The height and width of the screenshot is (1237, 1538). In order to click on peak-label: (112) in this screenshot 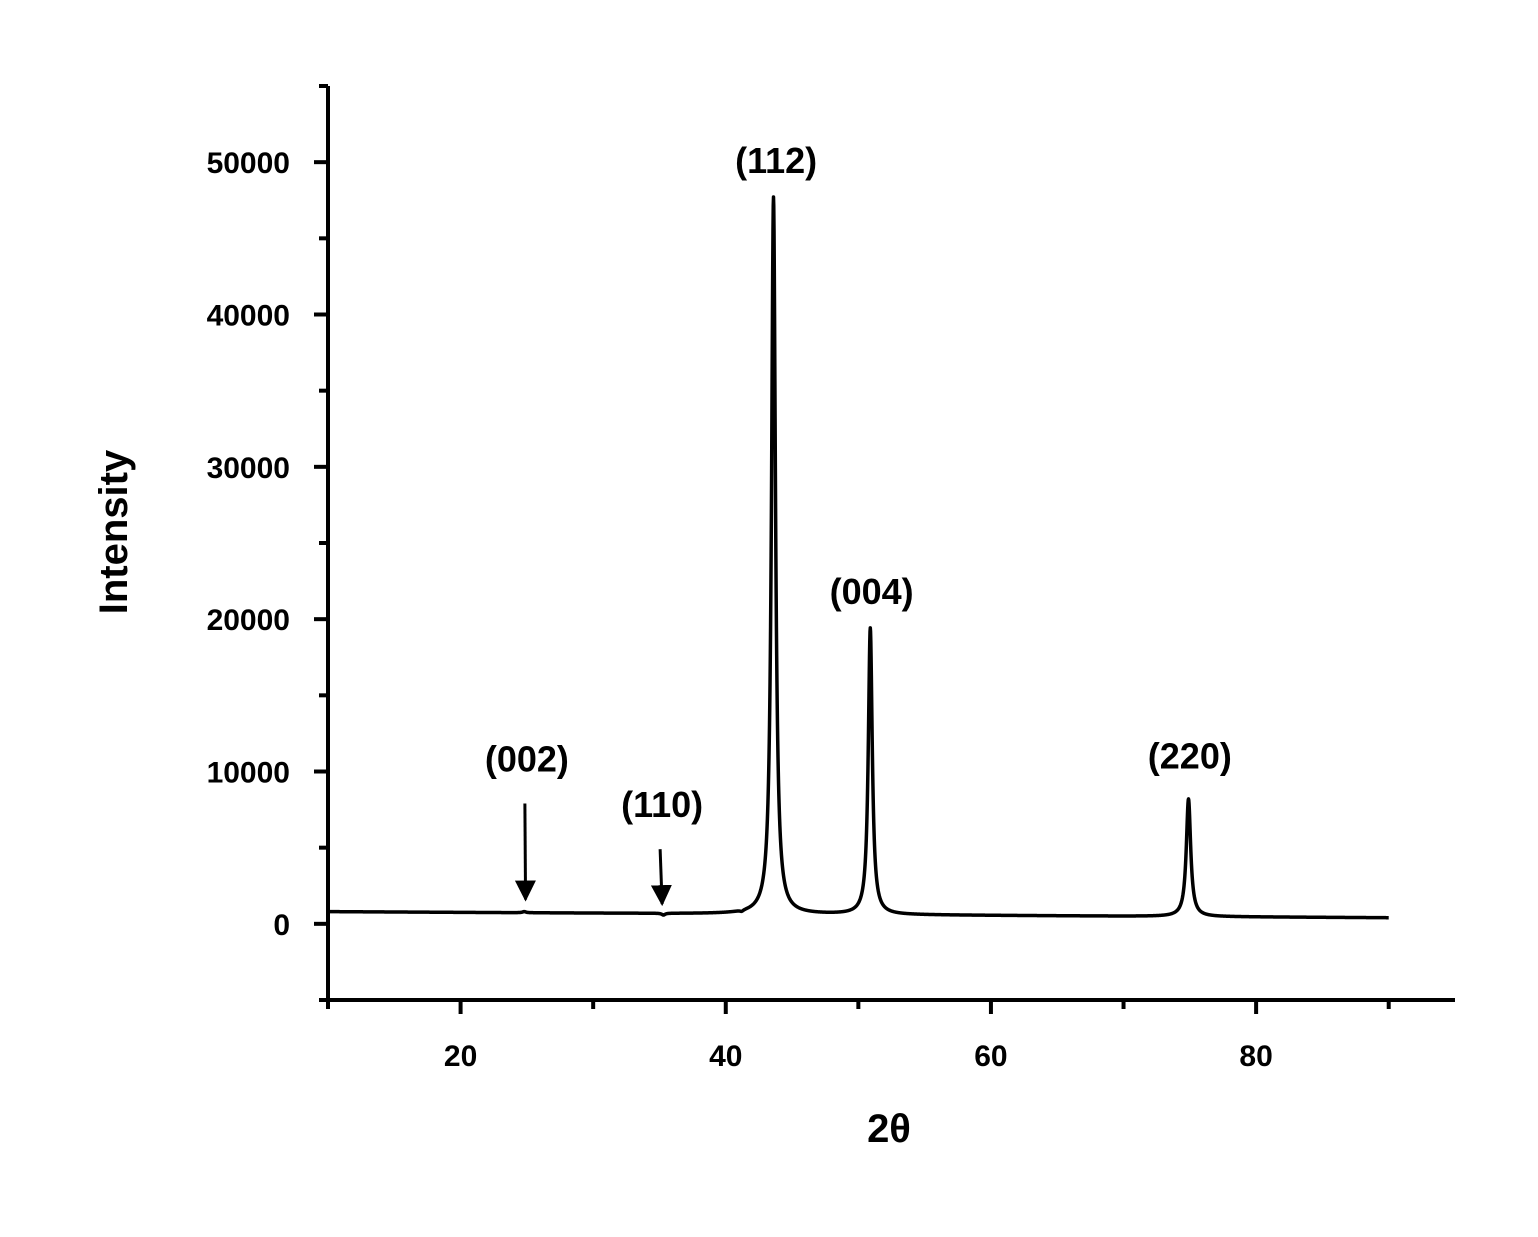, I will do `click(776, 160)`.